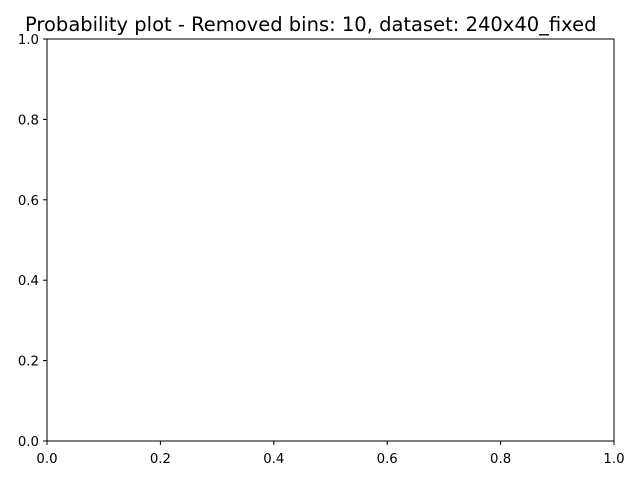  What do you see at coordinates (160, 459) in the screenshot?
I see `x-tick-label: 0.2` at bounding box center [160, 459].